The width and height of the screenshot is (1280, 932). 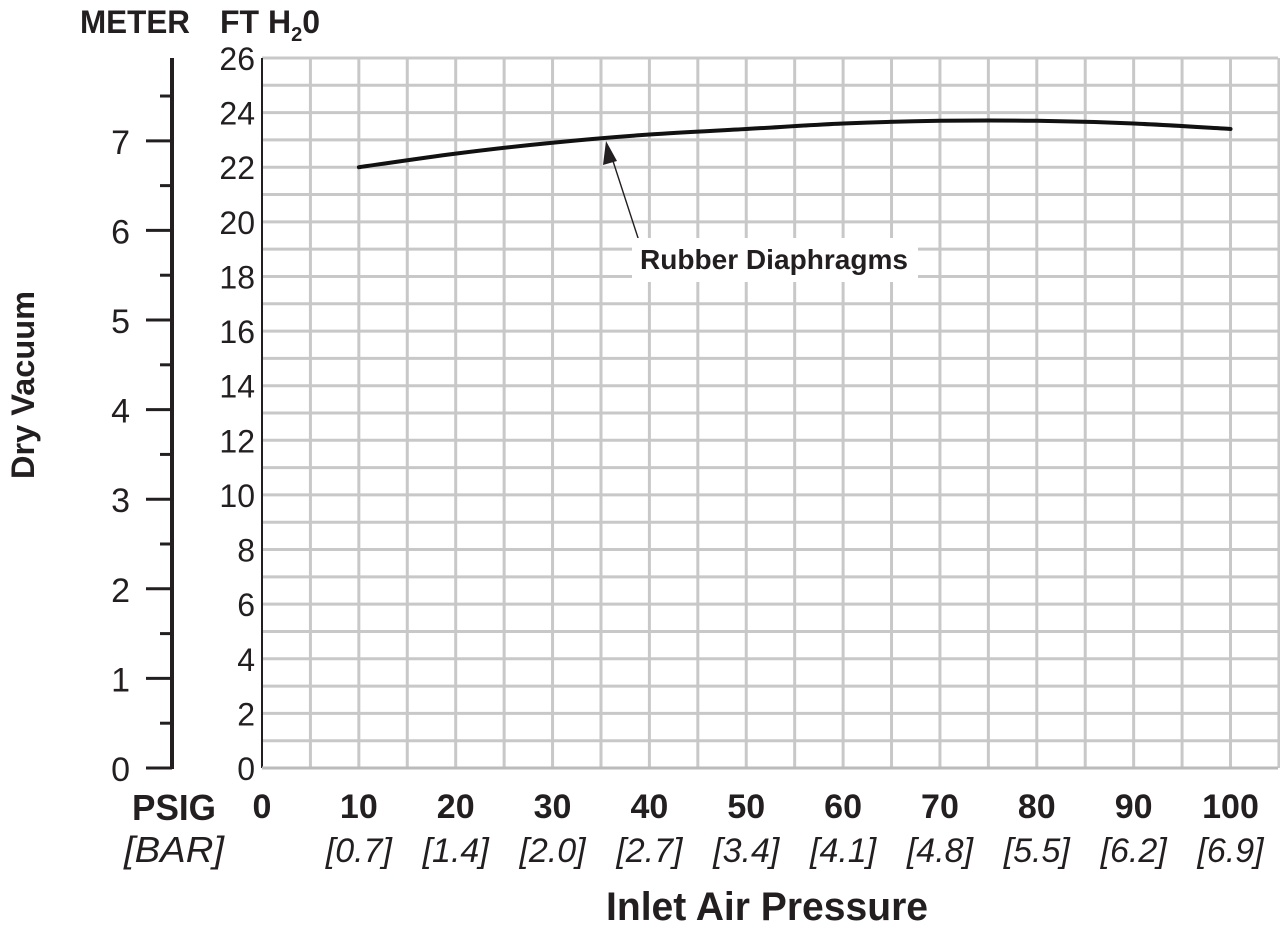 I want to click on x-tick-label-psig: 40, so click(x=649, y=807).